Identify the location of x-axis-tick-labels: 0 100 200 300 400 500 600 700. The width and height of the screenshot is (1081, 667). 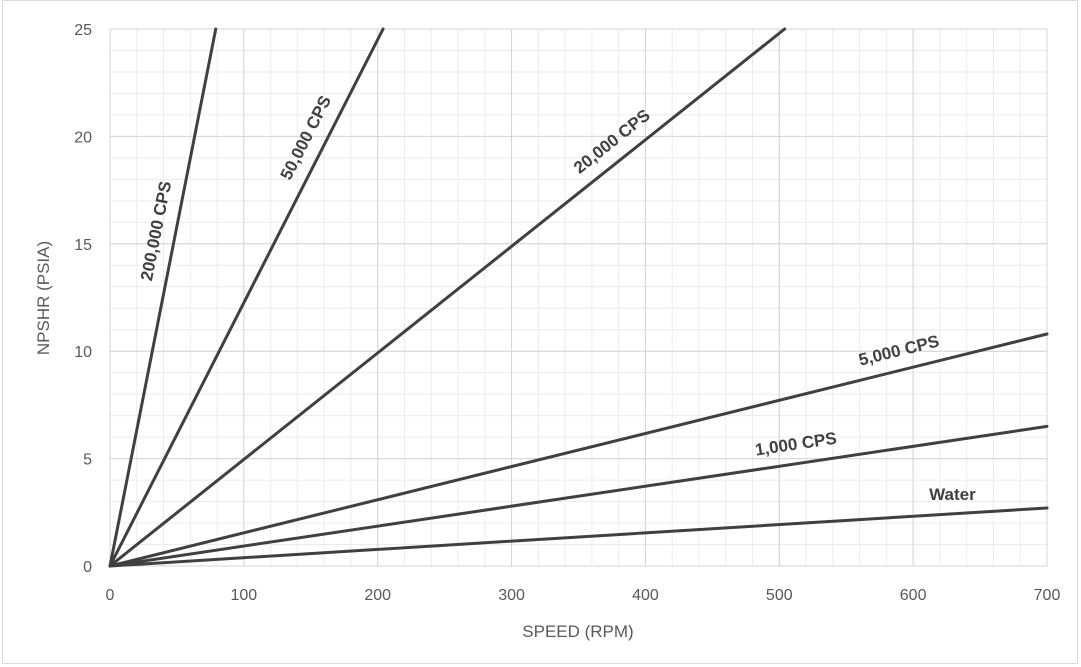
(583, 595).